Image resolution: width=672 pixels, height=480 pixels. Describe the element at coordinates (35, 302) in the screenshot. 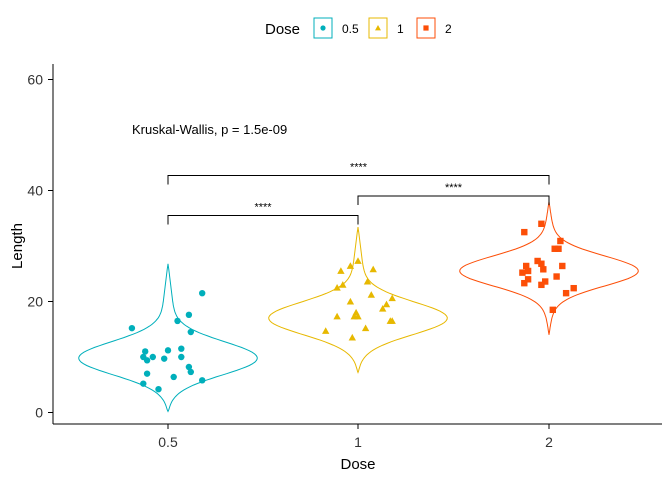

I see `y-tick-label: 20` at that location.